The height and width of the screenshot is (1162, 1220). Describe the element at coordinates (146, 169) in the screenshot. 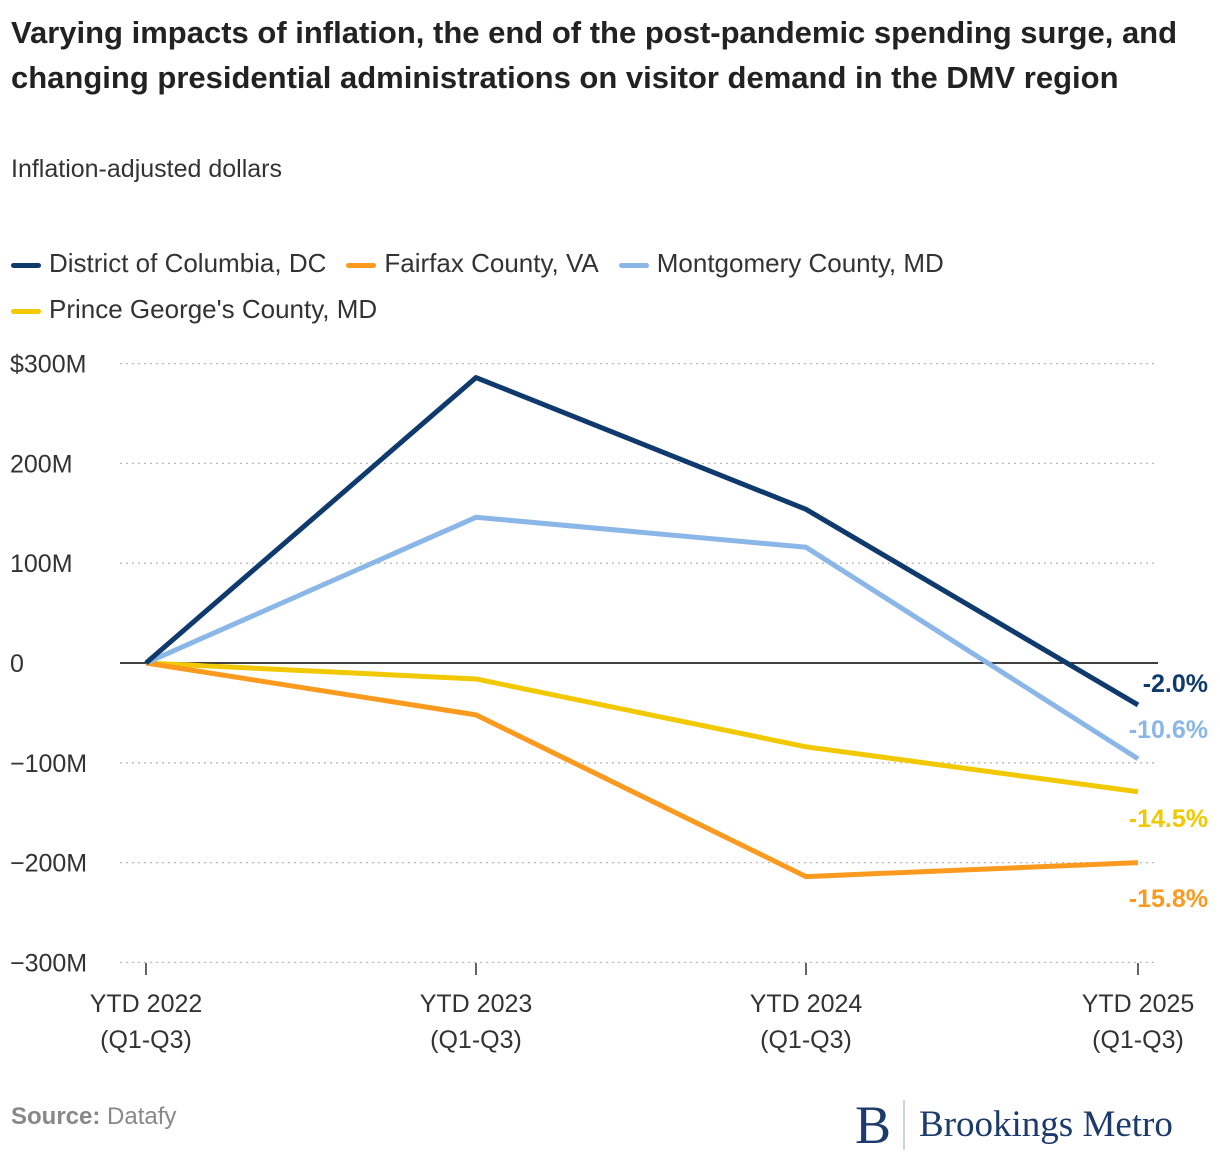

I see `chart-subtitle: Inflation-adjusted dollars` at that location.